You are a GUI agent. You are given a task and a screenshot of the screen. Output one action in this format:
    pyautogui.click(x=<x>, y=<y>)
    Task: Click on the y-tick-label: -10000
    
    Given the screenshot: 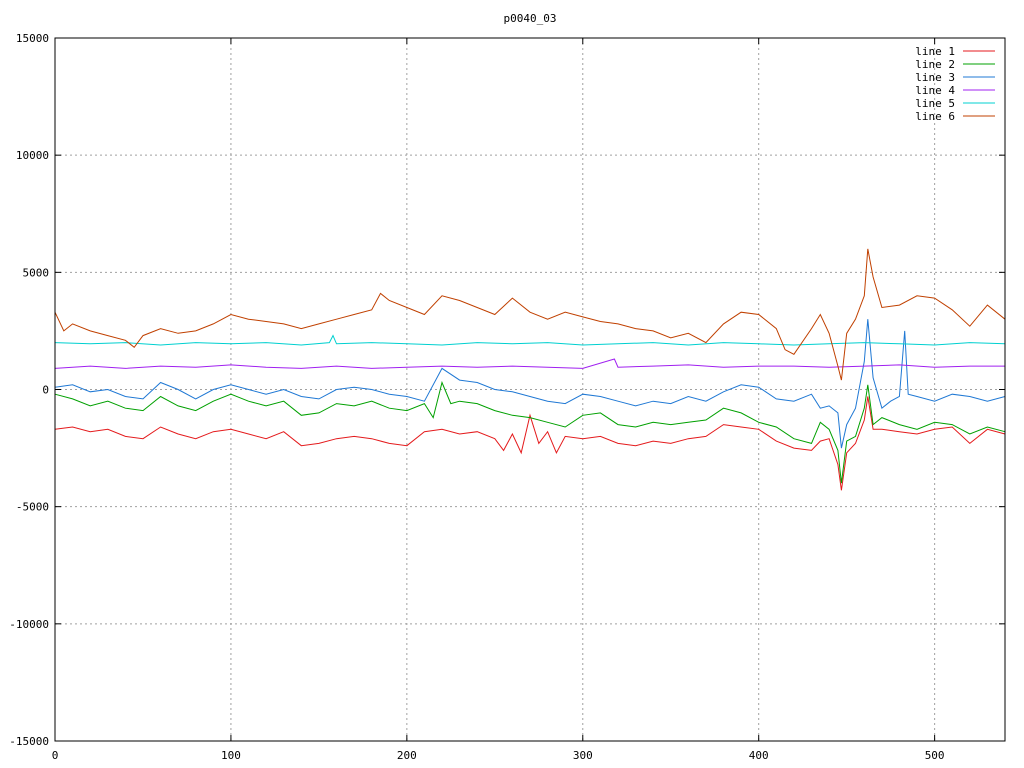 What is the action you would take?
    pyautogui.click(x=29, y=624)
    